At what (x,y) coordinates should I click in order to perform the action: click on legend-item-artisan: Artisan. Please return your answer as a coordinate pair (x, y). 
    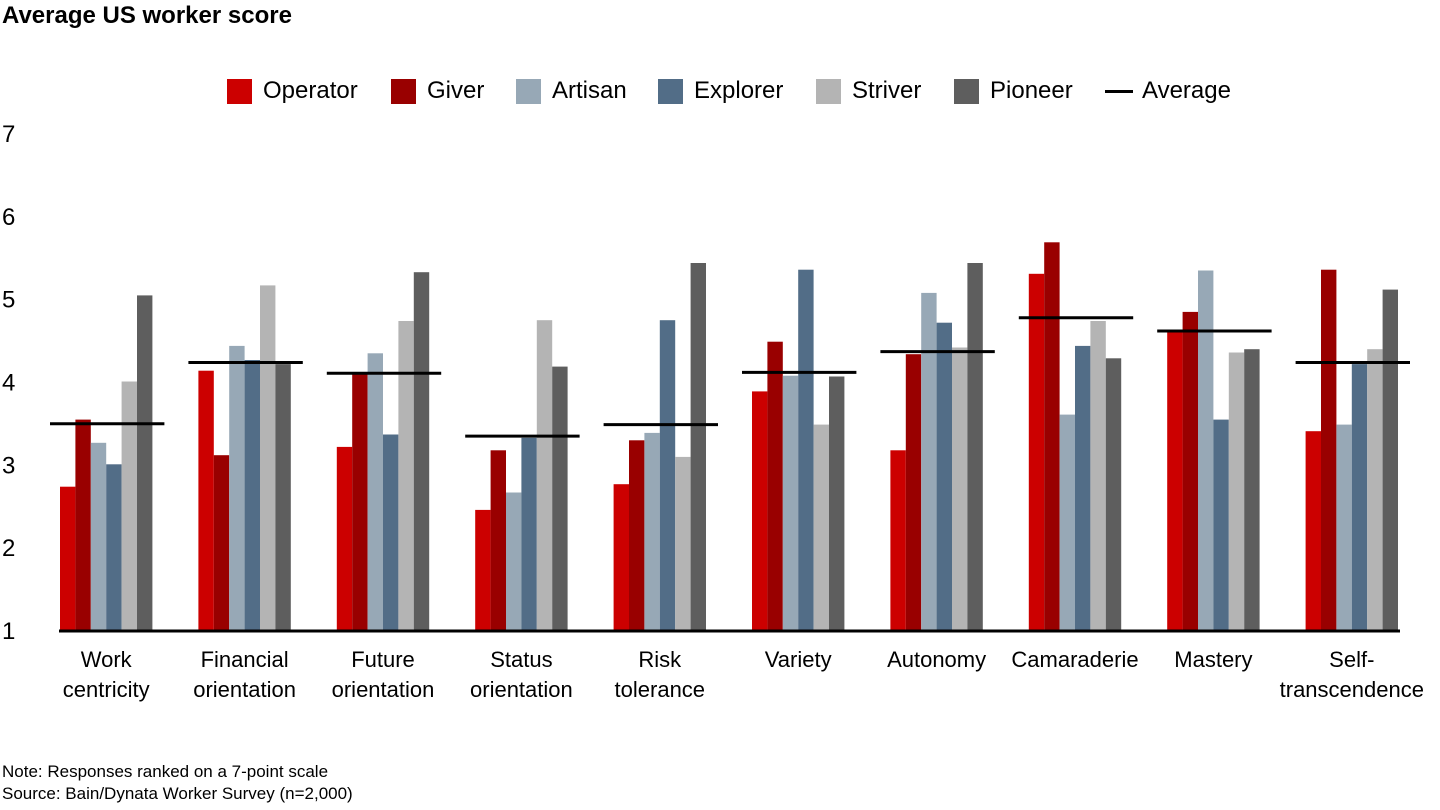
    Looking at the image, I should click on (571, 91).